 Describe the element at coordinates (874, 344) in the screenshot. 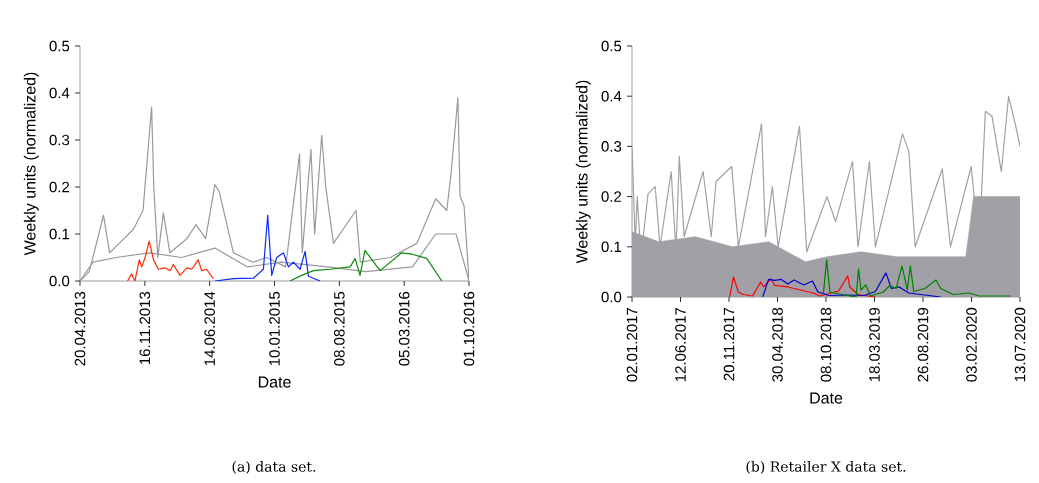

I see `x-tick-label: 18.03.2019` at that location.